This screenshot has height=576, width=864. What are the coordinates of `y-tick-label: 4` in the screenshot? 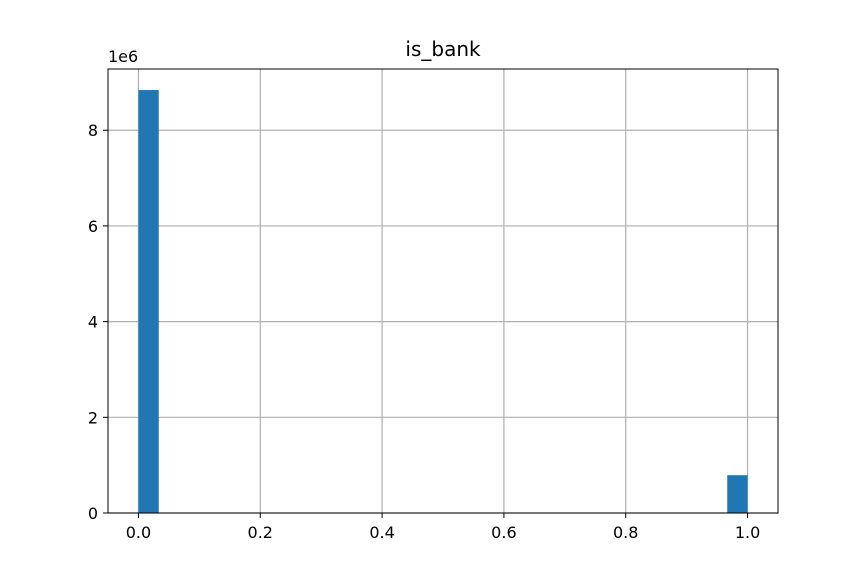 It's located at (93, 322).